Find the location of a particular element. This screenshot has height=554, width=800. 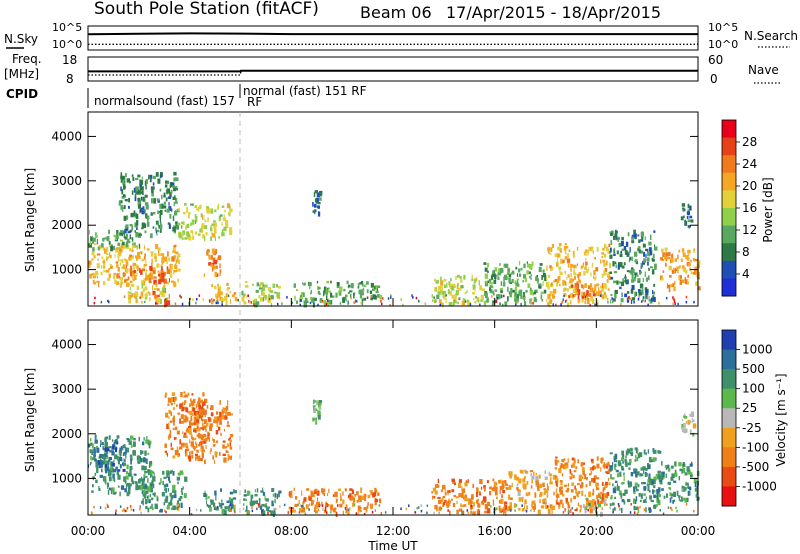

x-tick-label: 00:00 is located at coordinates (88, 531).